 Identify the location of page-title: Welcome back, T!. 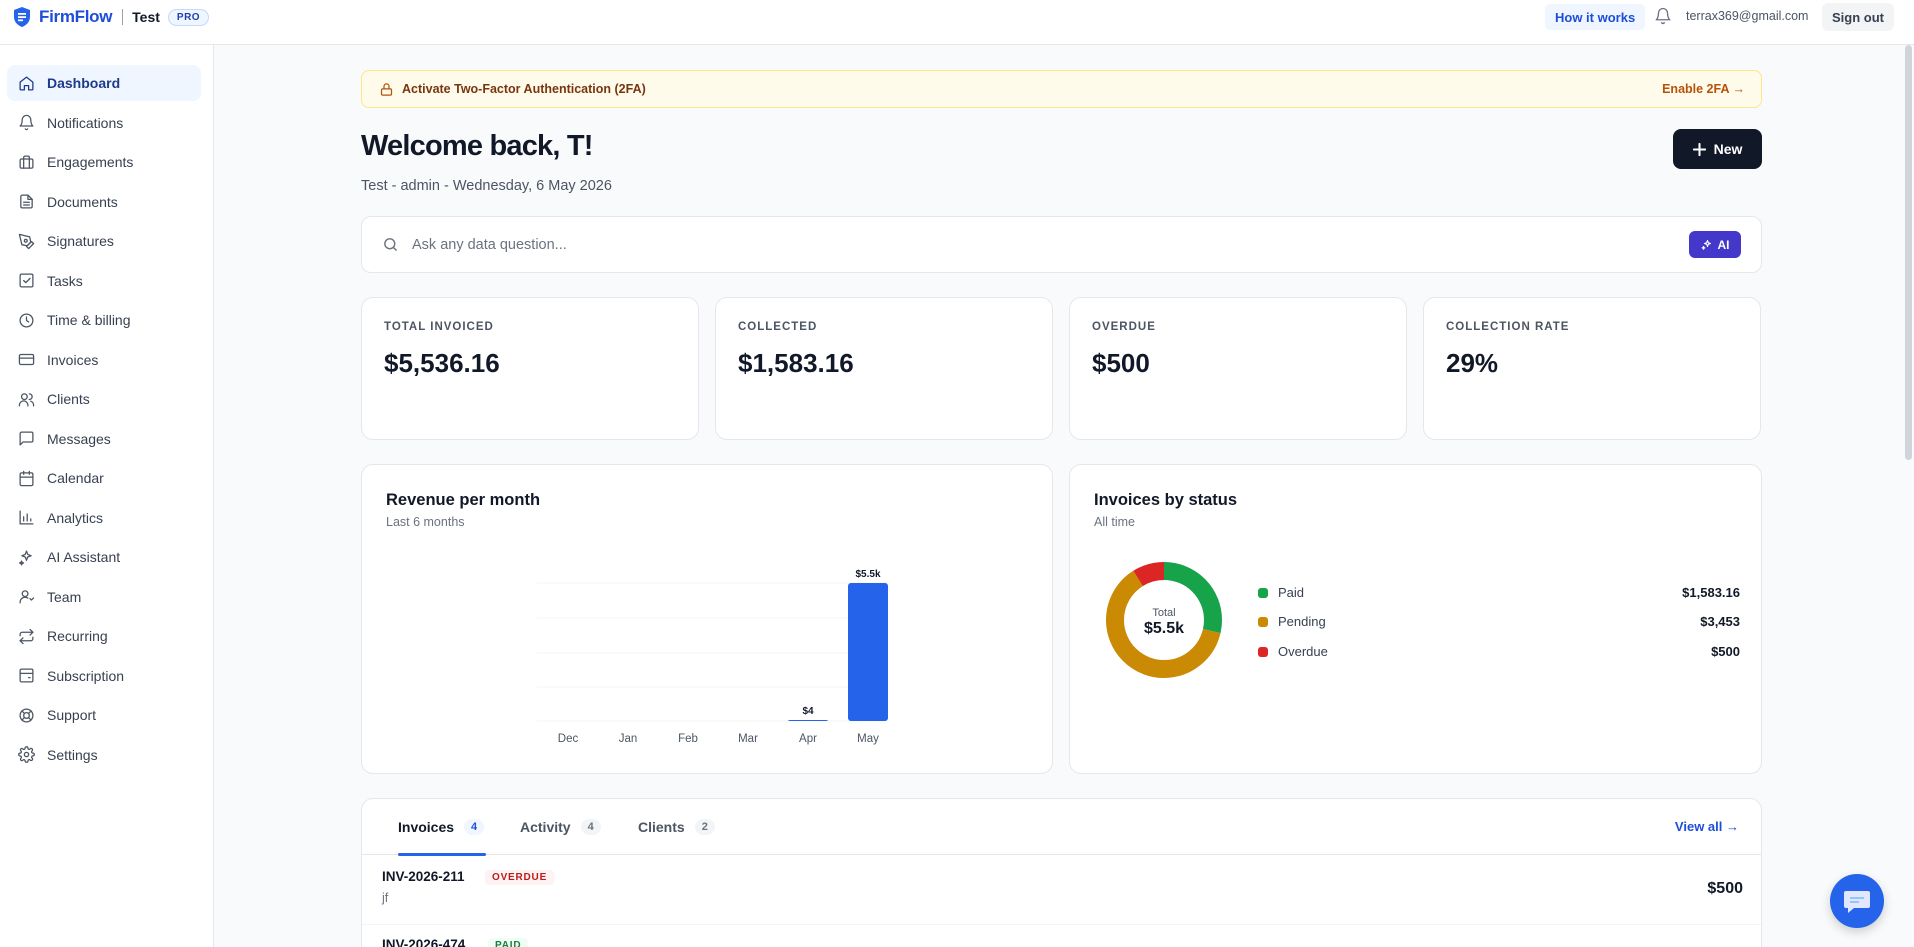
(477, 146).